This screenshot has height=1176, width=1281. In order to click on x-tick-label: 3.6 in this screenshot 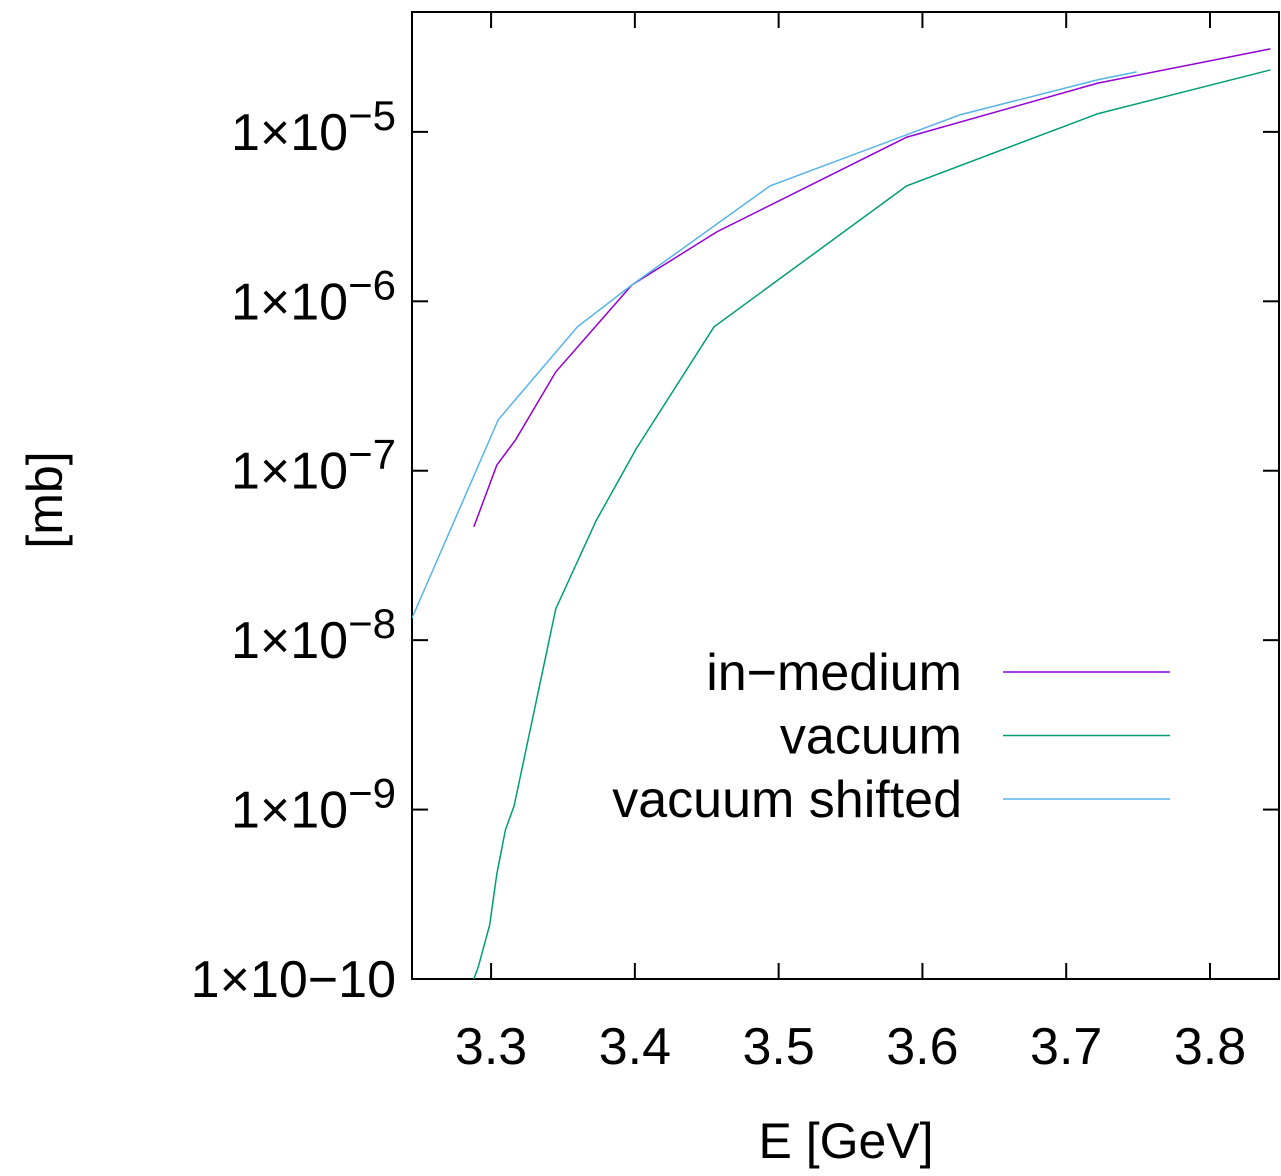, I will do `click(922, 1047)`.